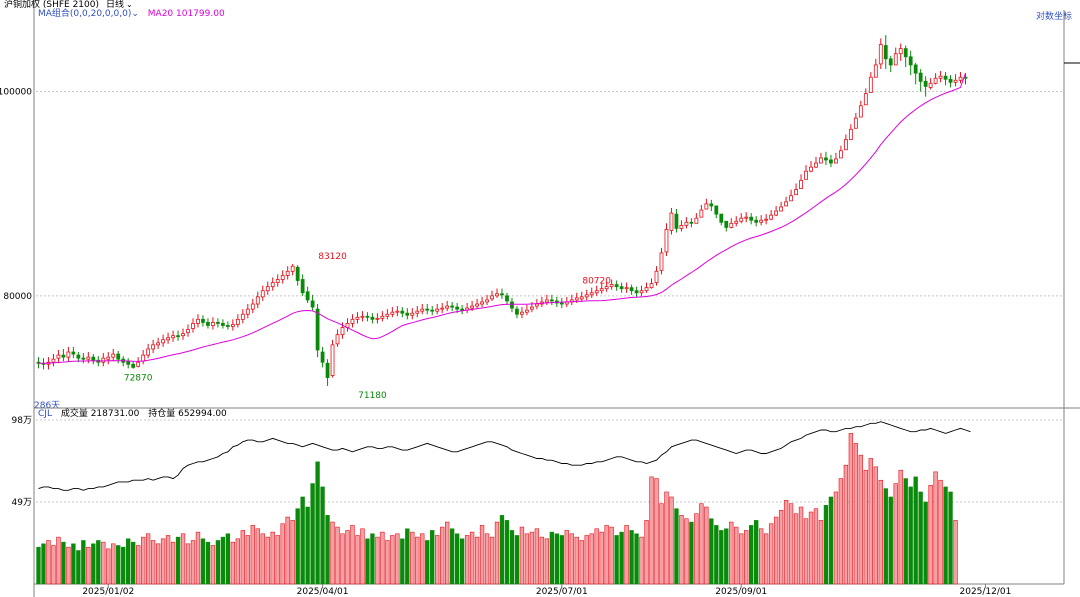 This screenshot has width=1080, height=597. I want to click on log-scale-toggle: 对数坐标, so click(1053, 17).